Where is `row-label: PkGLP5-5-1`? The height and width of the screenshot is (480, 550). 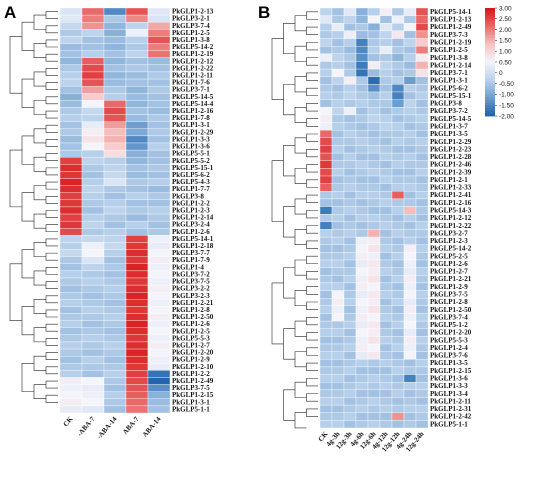
row-label: PkGLP5-5-1 is located at coordinates (191, 154).